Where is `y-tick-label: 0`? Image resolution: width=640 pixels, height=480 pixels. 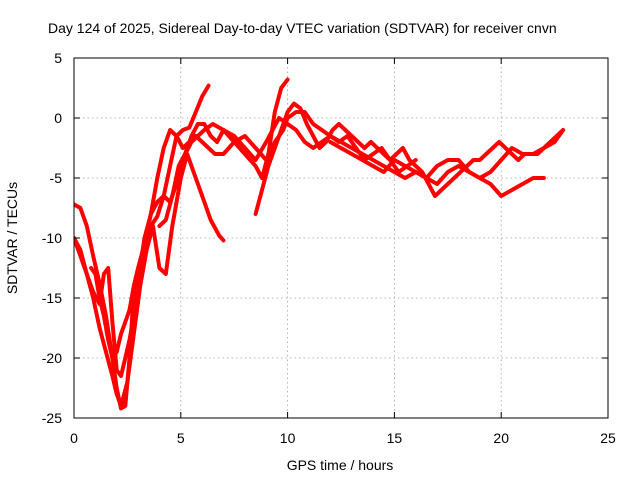
y-tick-label: 0 is located at coordinates (58, 118).